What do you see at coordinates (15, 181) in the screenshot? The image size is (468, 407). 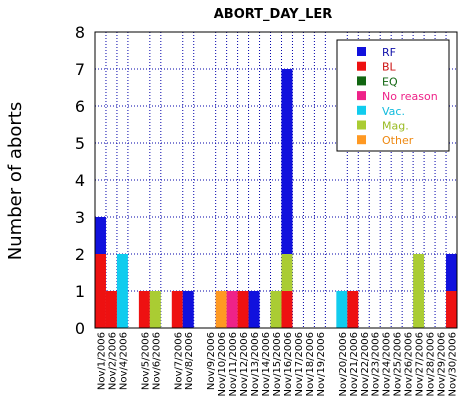 I see `y-axis-label: Number of aborts` at bounding box center [15, 181].